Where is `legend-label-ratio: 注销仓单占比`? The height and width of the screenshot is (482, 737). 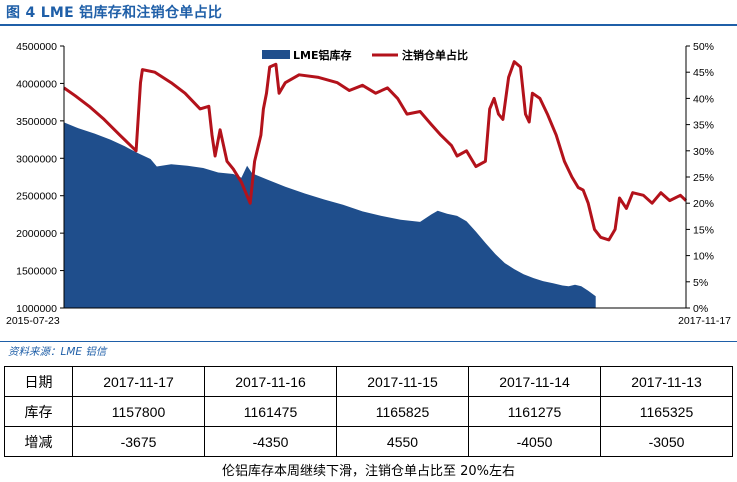 legend-label-ratio: 注销仓单占比 is located at coordinates (435, 55).